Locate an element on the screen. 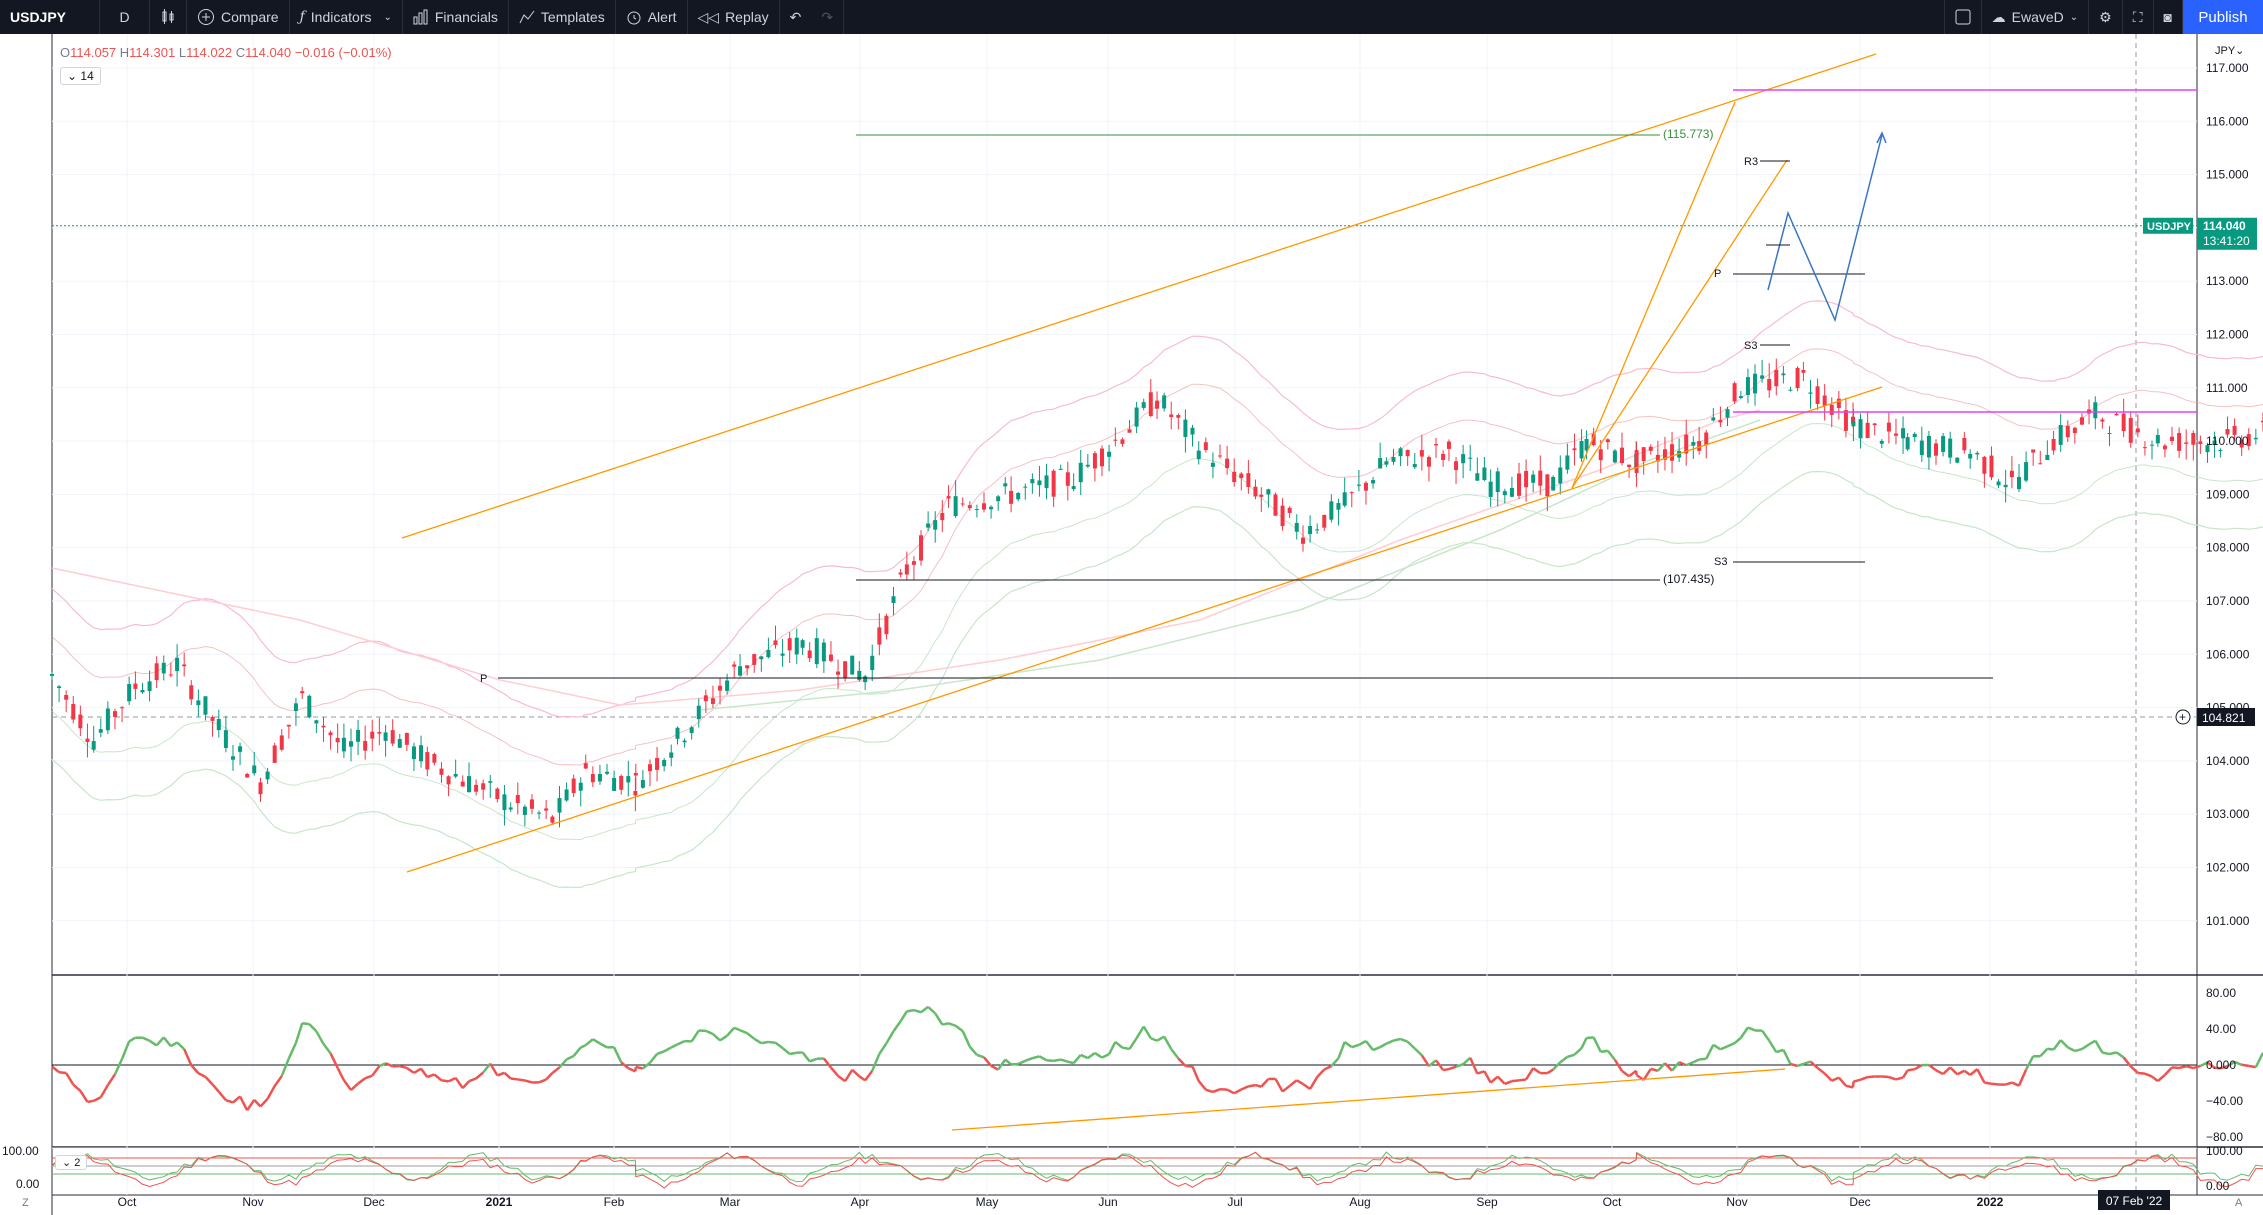 Image resolution: width=2263 pixels, height=1215 pixels. templates-button: Templates is located at coordinates (562, 17).